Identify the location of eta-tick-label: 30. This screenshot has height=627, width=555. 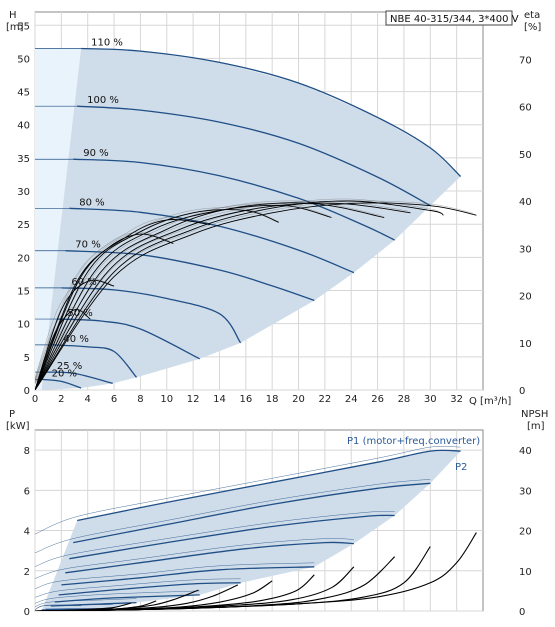
(525, 249).